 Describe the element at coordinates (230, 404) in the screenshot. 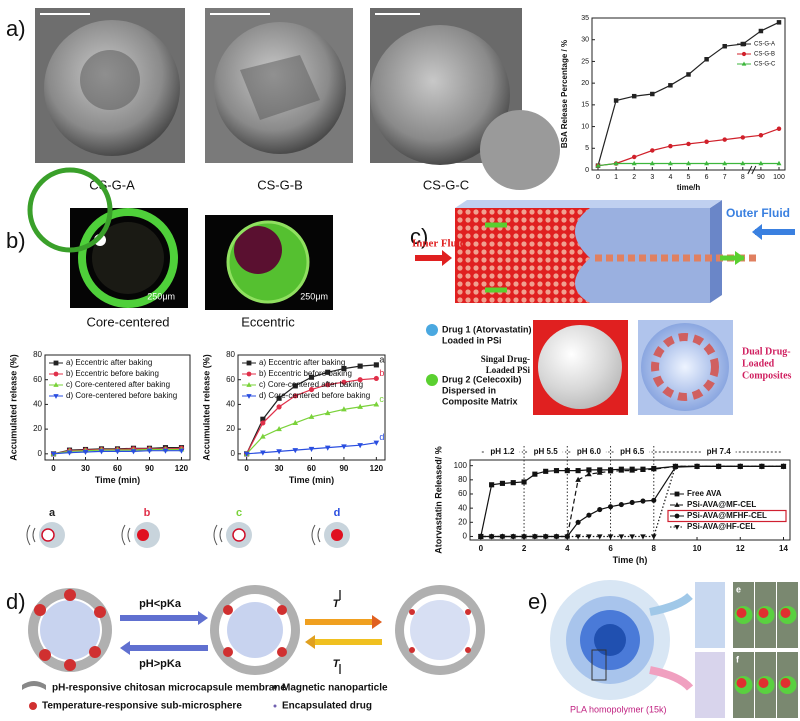

I see `y-tick-label: 40` at that location.